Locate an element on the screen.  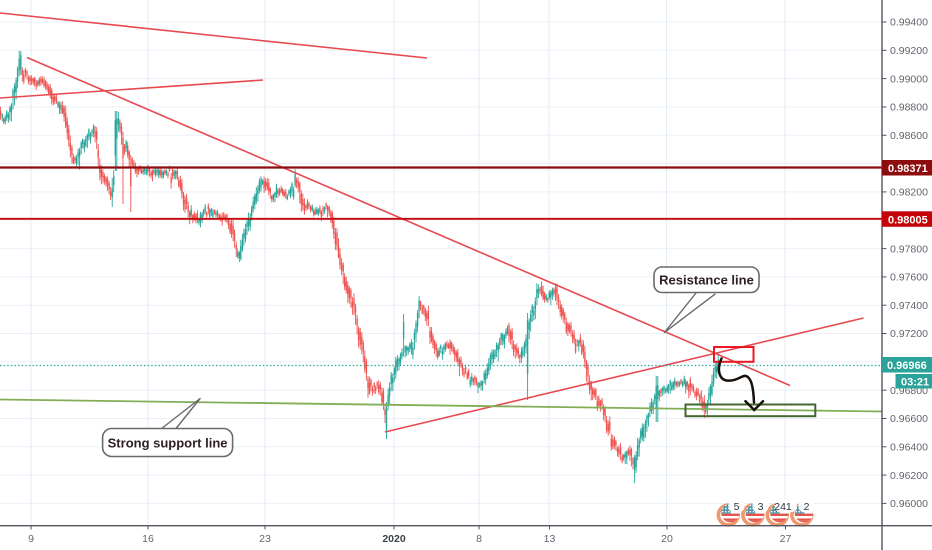
svg-text: 16 is located at coordinates (148, 539).